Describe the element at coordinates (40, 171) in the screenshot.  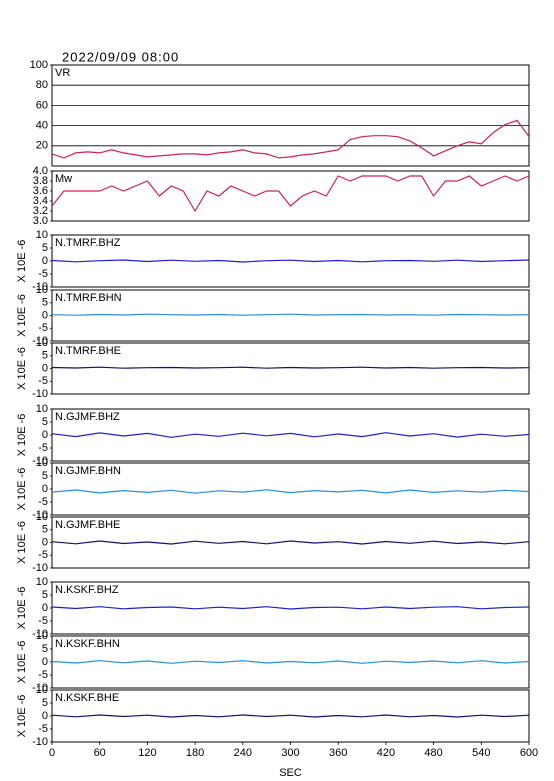
I see `y-tick-label: 4.0` at that location.